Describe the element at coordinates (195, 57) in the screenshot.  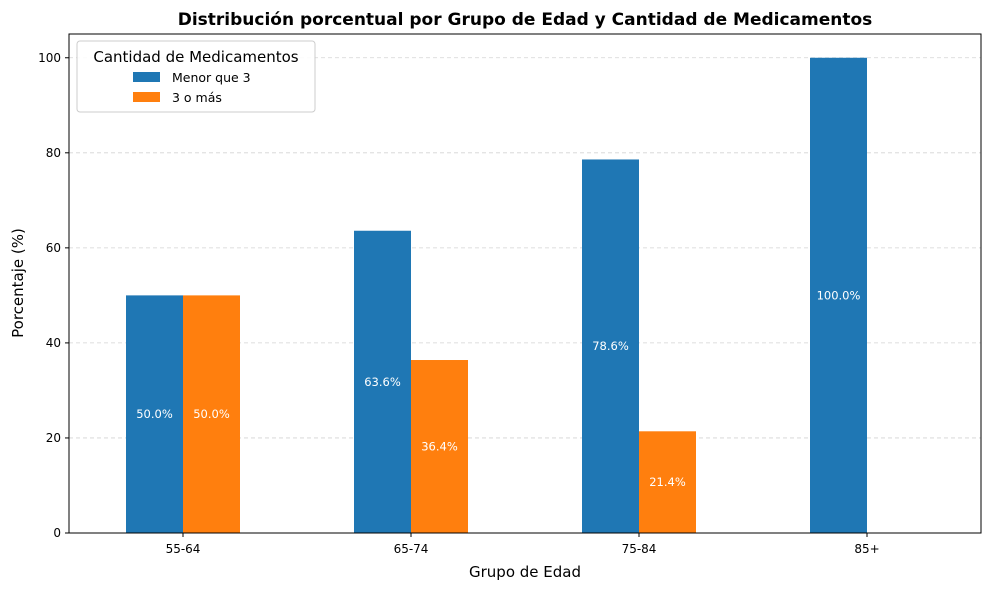
I see `legend-title: Cantidad de Medicamentos` at that location.